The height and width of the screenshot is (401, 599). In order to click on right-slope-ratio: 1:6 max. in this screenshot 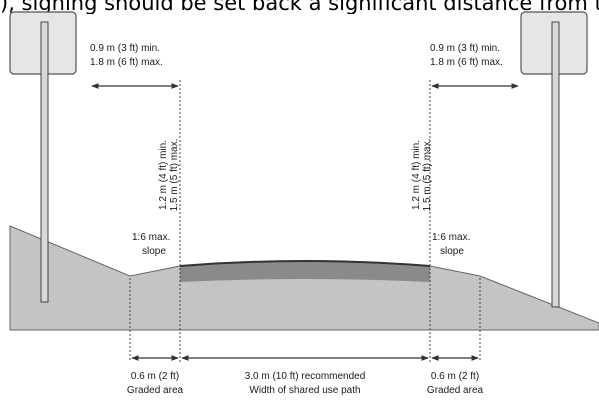, I will do `click(451, 237)`.